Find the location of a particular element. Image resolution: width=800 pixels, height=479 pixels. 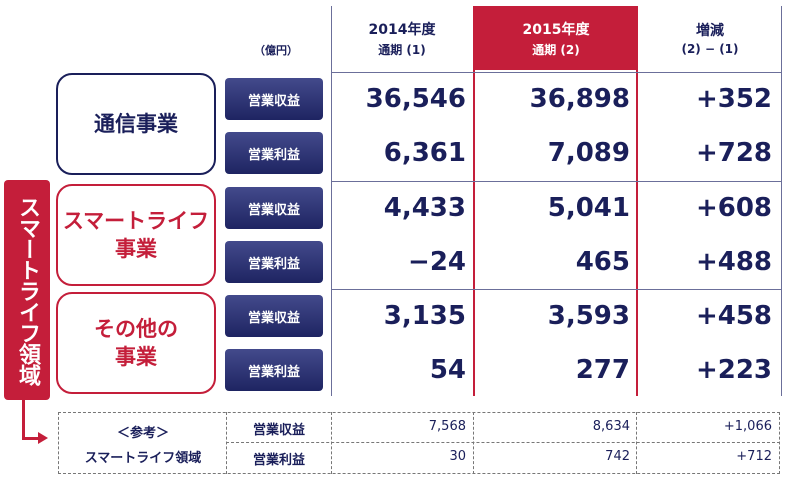

unit-label: （億円） is located at coordinates (276, 50).